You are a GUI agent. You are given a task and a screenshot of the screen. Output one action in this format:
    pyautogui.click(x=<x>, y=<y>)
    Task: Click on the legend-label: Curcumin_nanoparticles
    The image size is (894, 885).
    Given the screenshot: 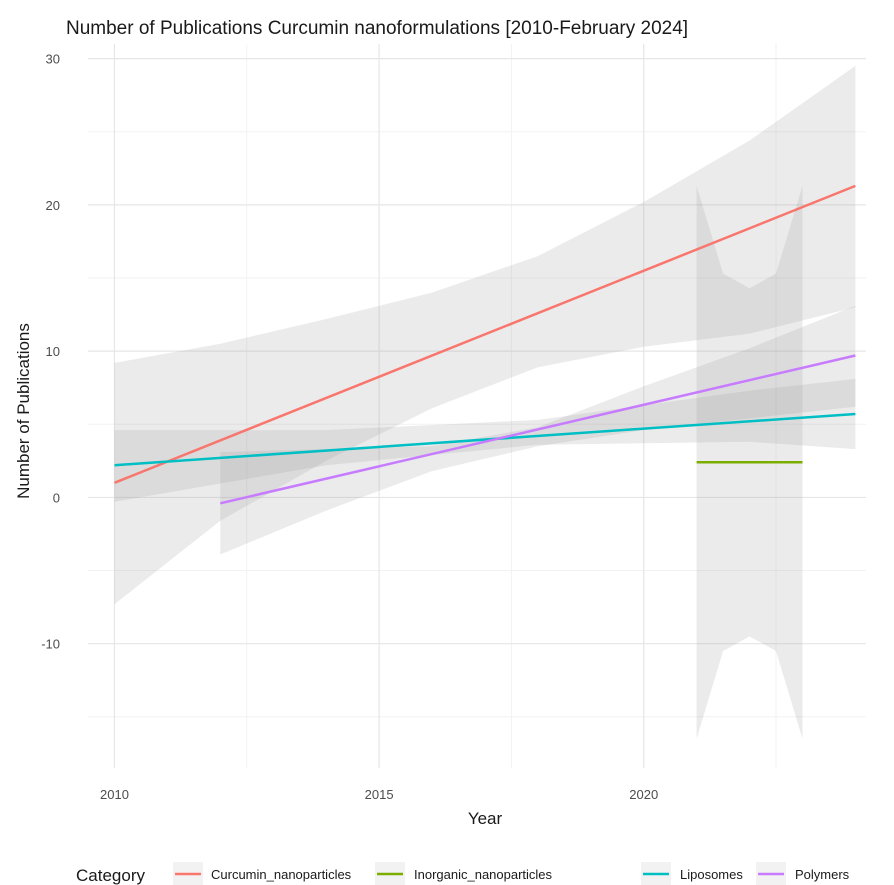 What is the action you would take?
    pyautogui.click(x=281, y=874)
    